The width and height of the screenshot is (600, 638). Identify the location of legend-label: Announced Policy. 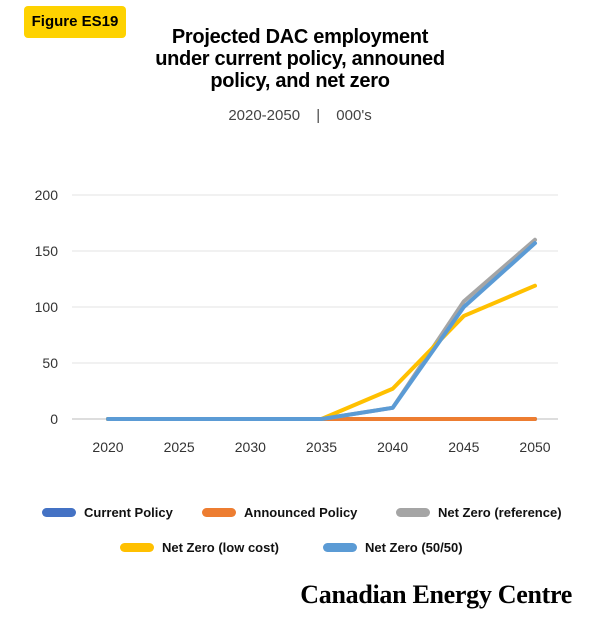
(301, 512).